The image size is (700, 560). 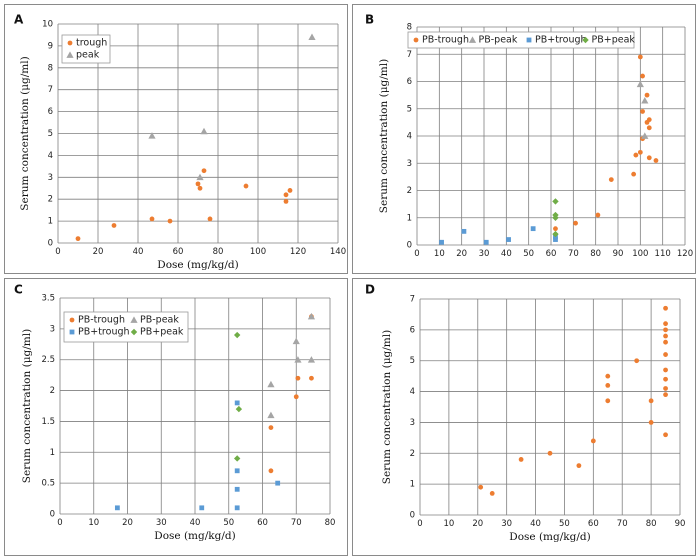 I want to click on panel-d-x-axis-title: Dose (mg/kg/d), so click(x=549, y=537).